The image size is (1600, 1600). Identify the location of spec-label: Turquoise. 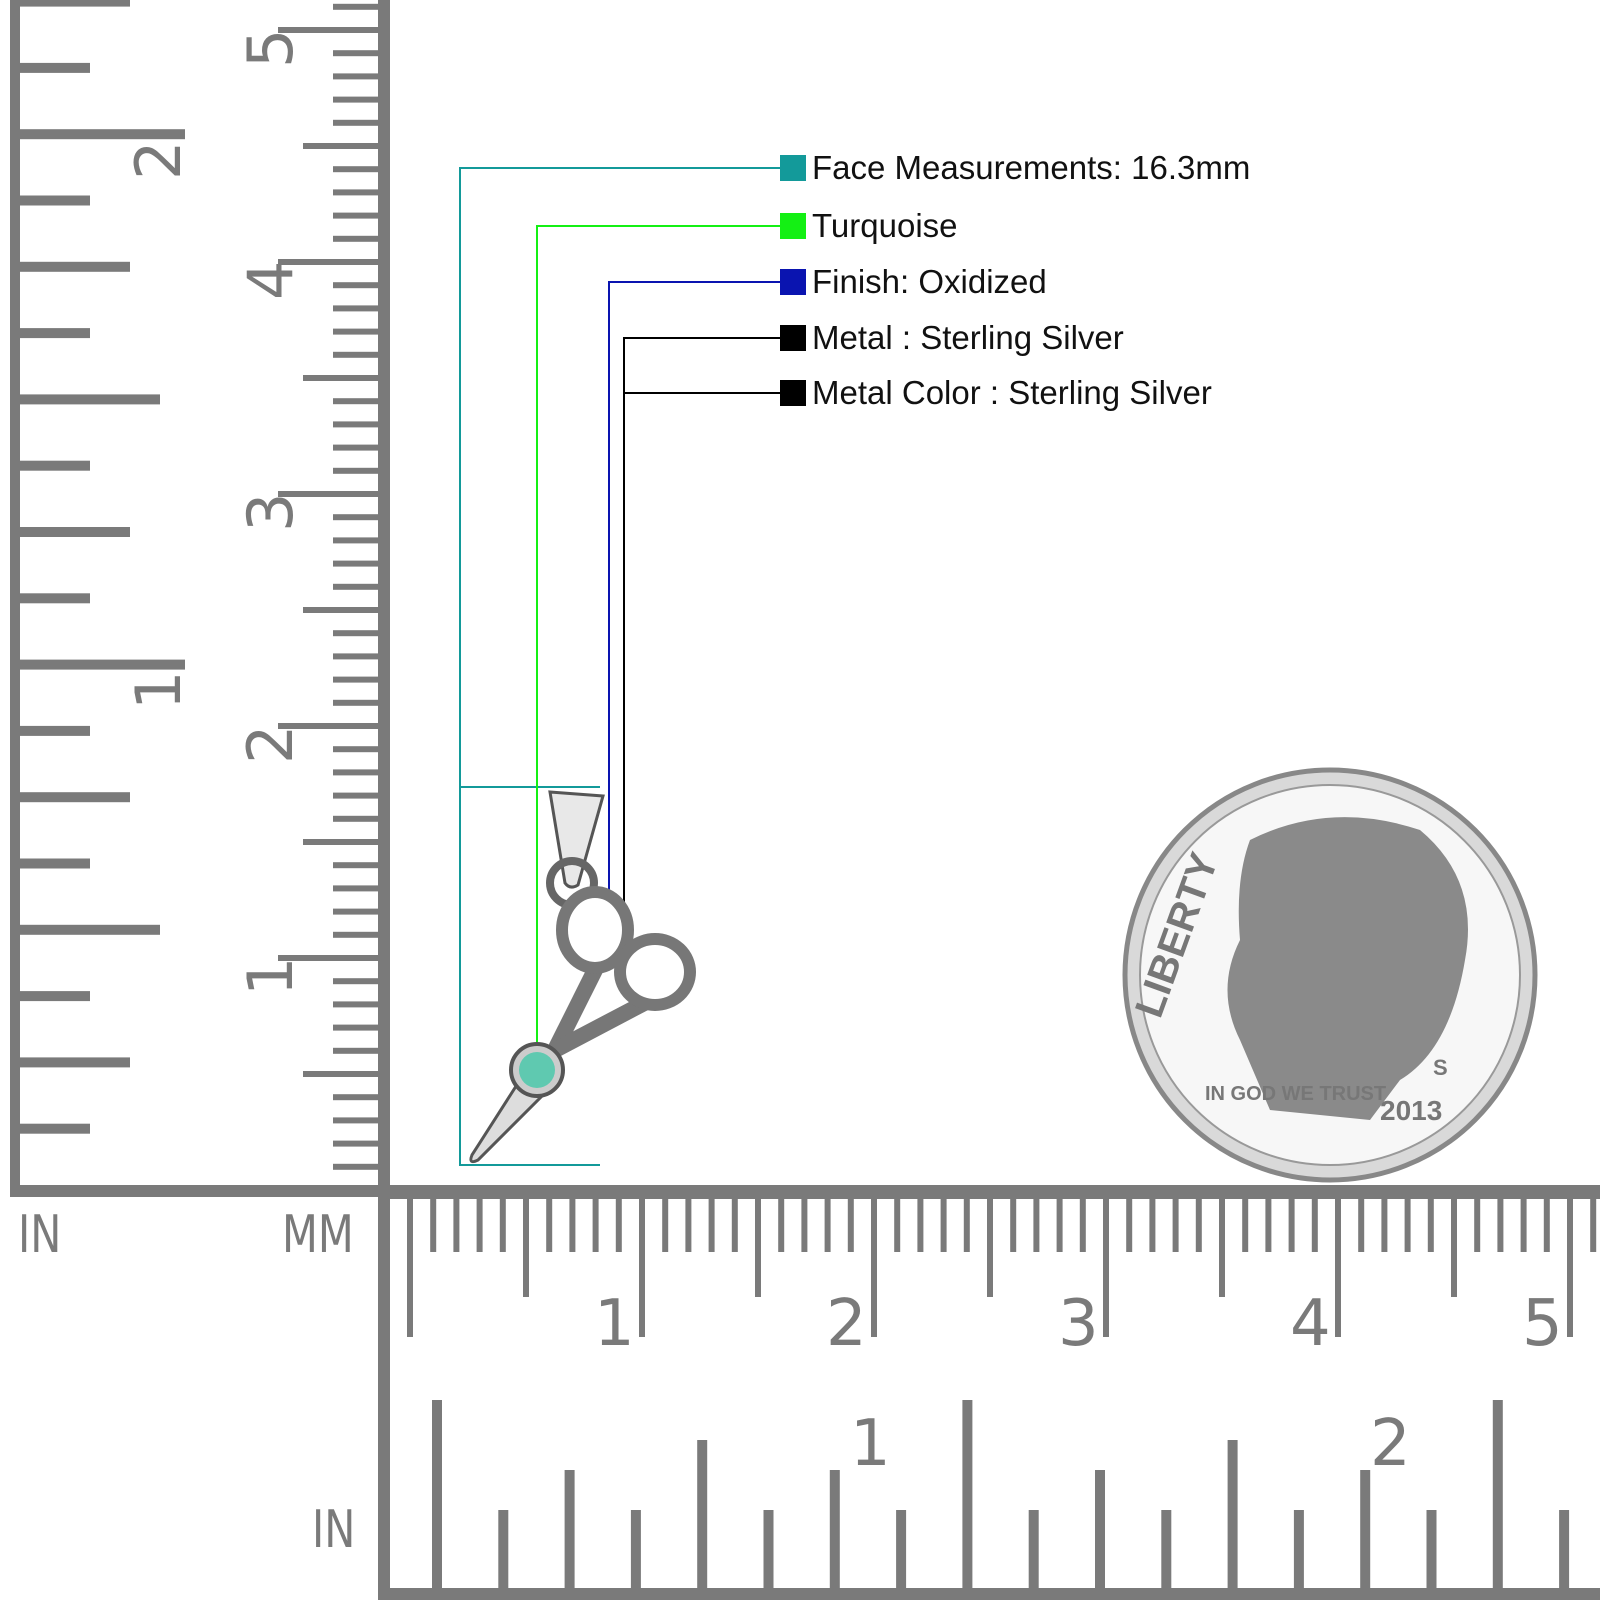
(885, 225).